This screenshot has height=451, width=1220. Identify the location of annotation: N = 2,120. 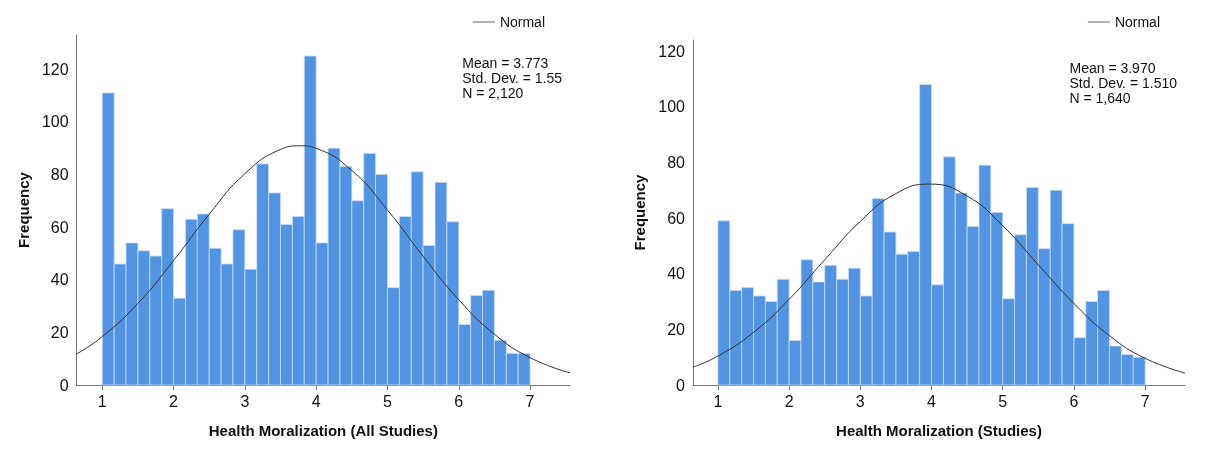
(493, 92).